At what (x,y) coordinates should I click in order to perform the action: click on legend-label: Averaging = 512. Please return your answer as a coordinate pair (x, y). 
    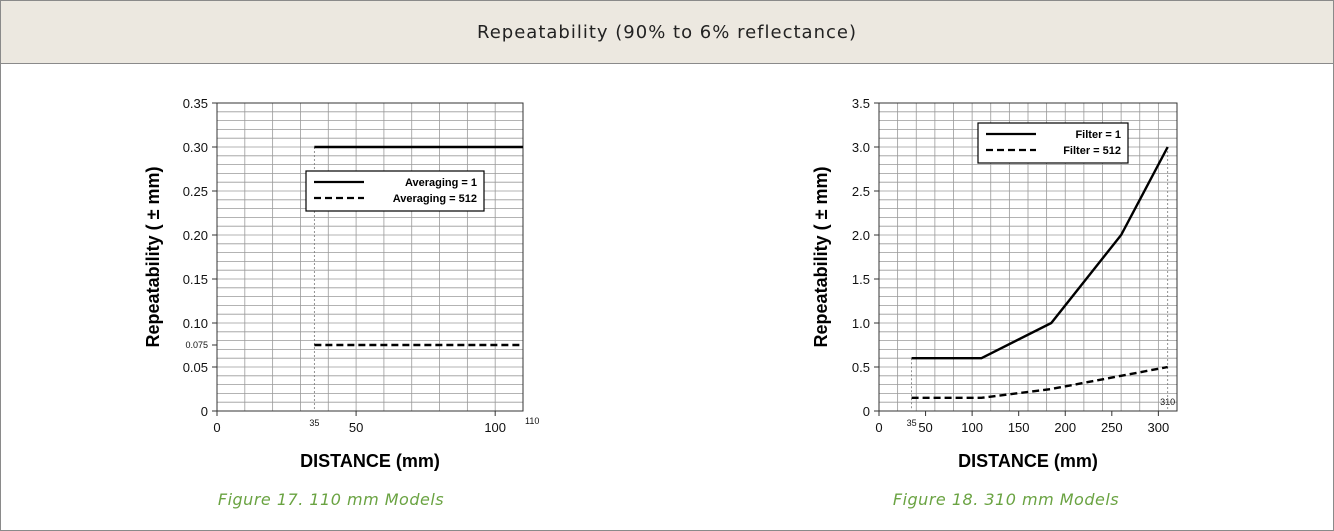
    Looking at the image, I should click on (435, 199).